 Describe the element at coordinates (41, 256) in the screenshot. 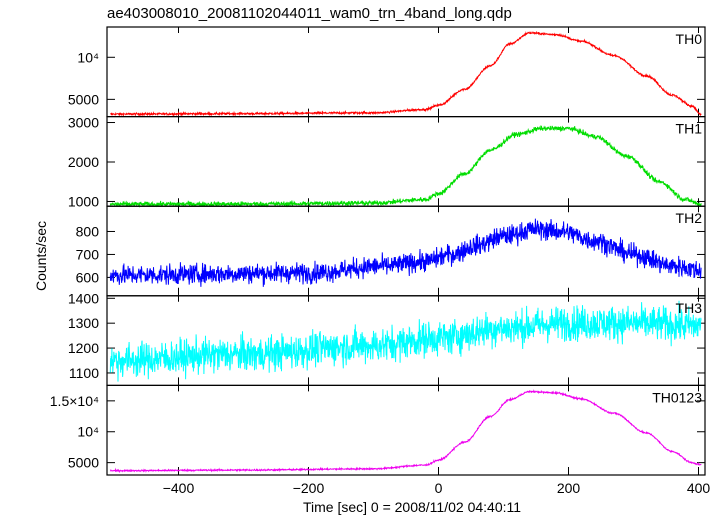

I see `y-axis-label: Counts/sec` at that location.